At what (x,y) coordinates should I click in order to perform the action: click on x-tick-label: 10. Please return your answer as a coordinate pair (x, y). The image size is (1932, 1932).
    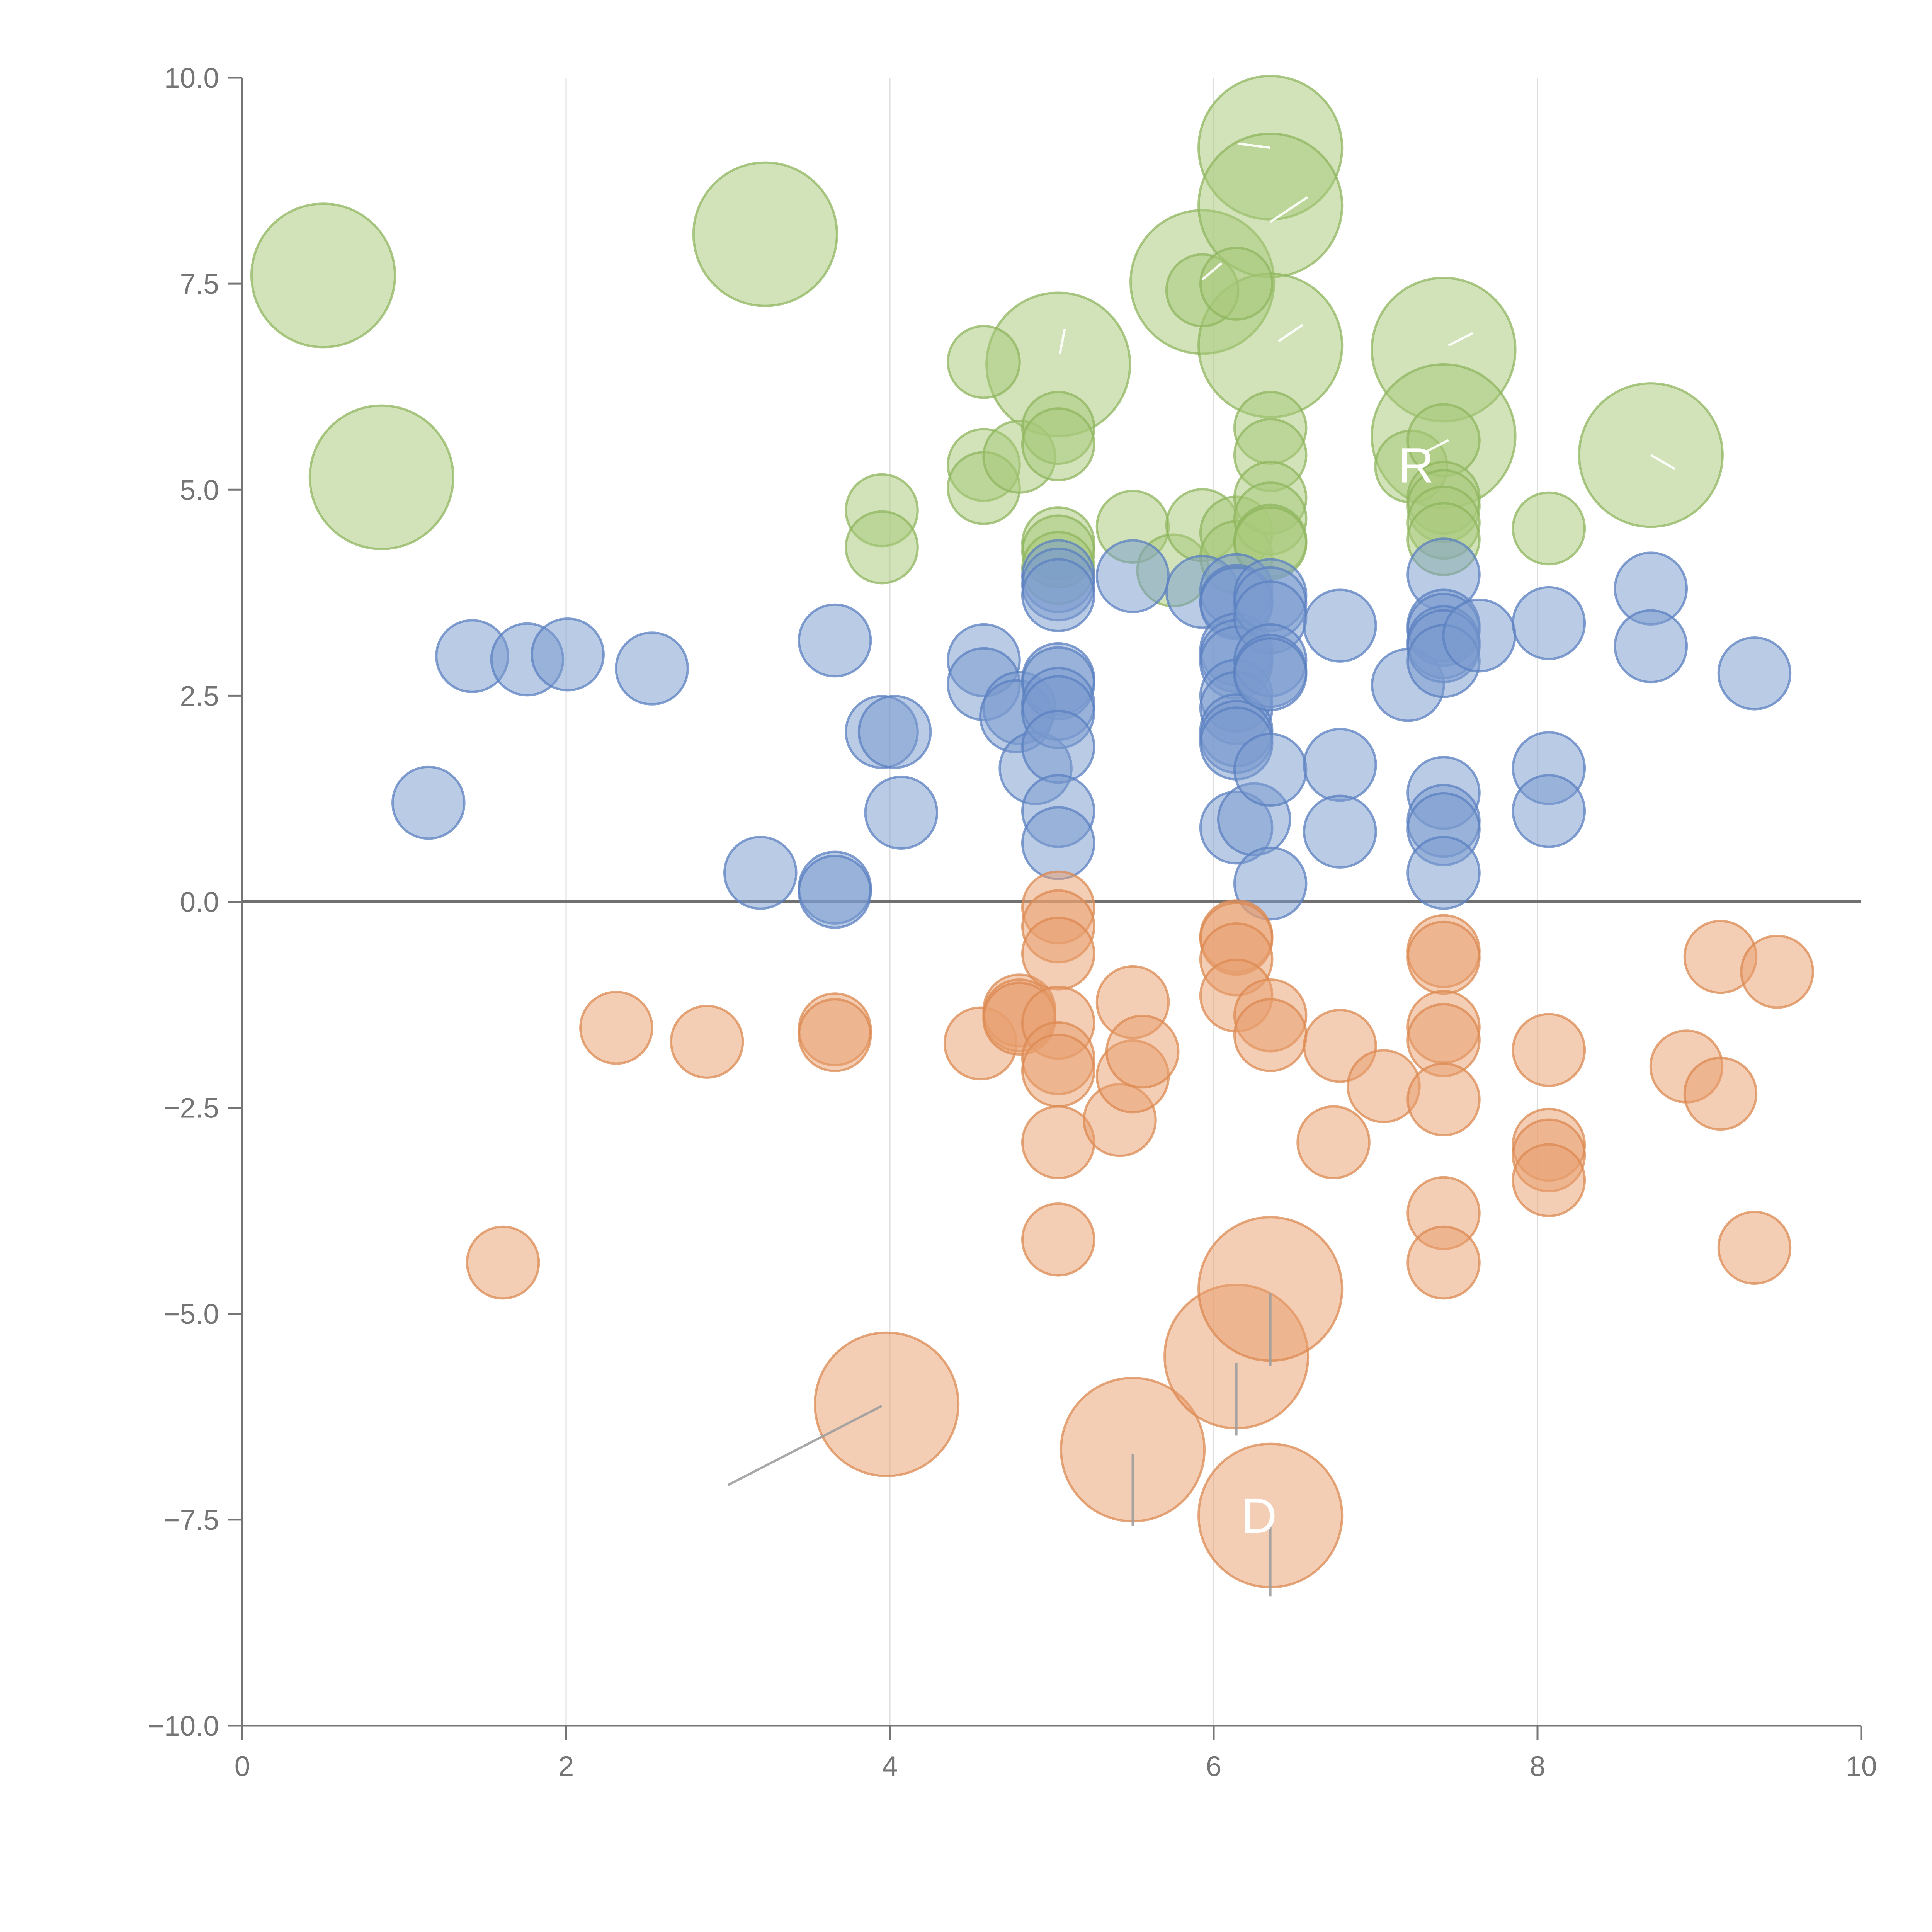
    Looking at the image, I should click on (1861, 1767).